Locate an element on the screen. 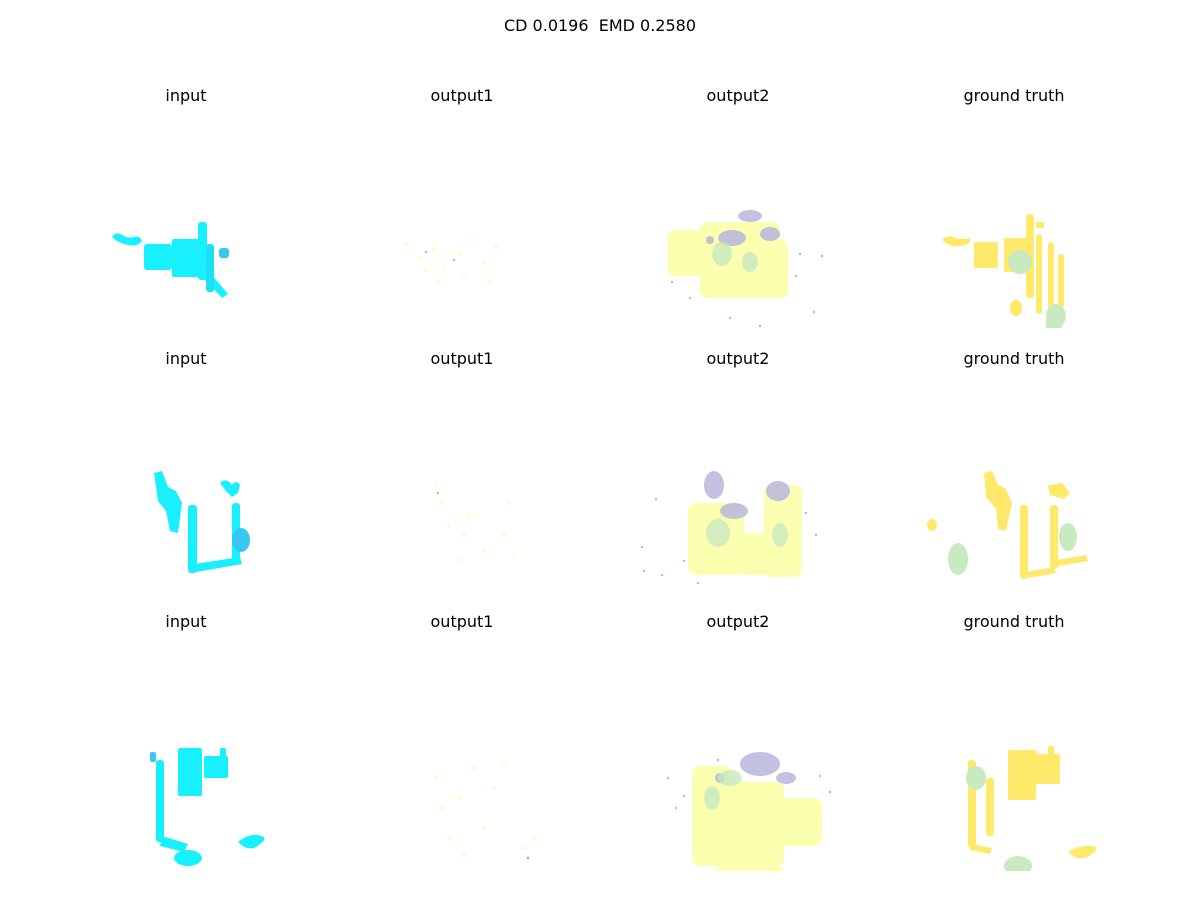  panel-r3-input: input is located at coordinates (186, 739).